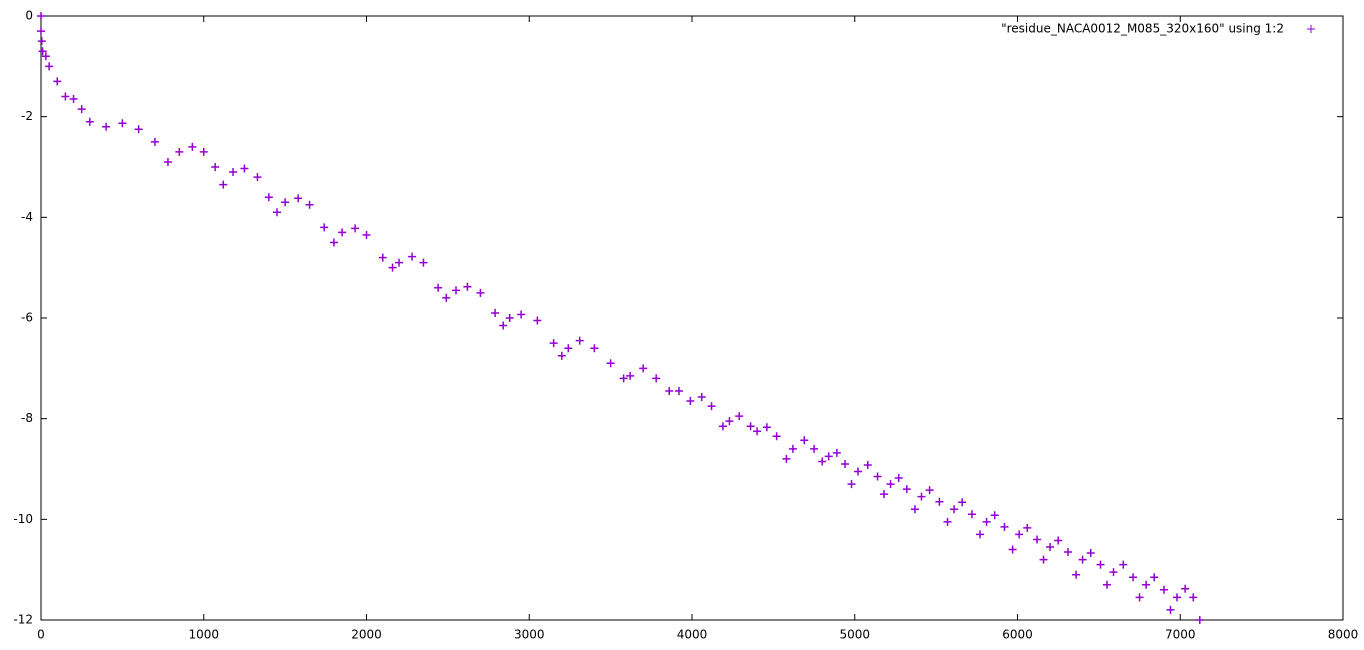 The image size is (1364, 650). I want to click on y-tick-label: -12, so click(23, 620).